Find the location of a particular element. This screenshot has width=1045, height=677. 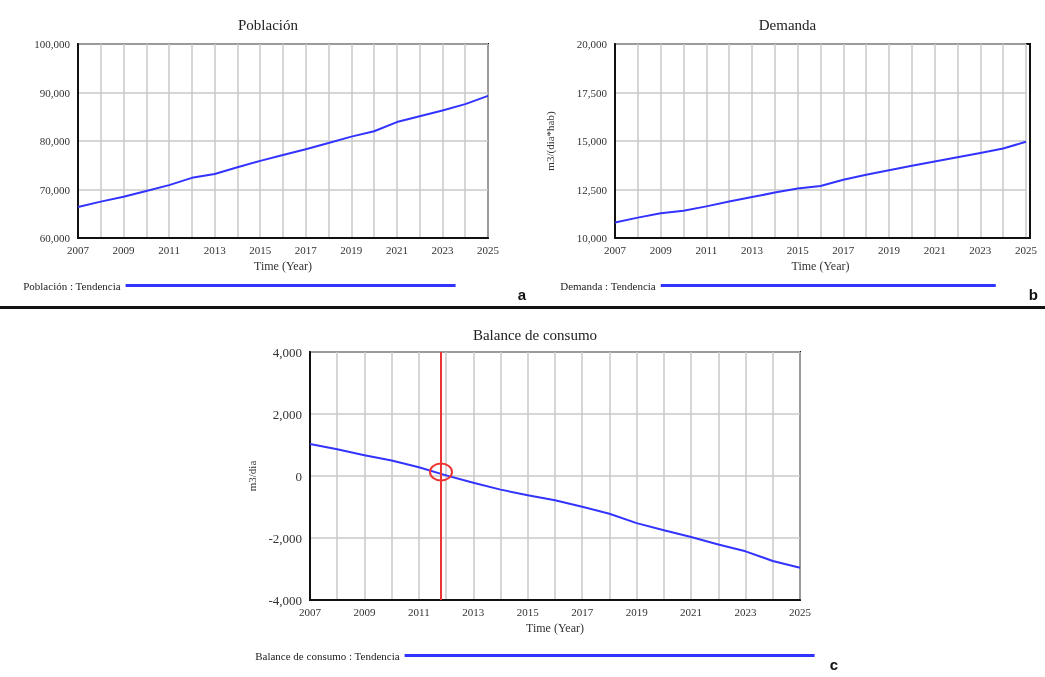

y-tick-label: 0 is located at coordinates (298, 476).